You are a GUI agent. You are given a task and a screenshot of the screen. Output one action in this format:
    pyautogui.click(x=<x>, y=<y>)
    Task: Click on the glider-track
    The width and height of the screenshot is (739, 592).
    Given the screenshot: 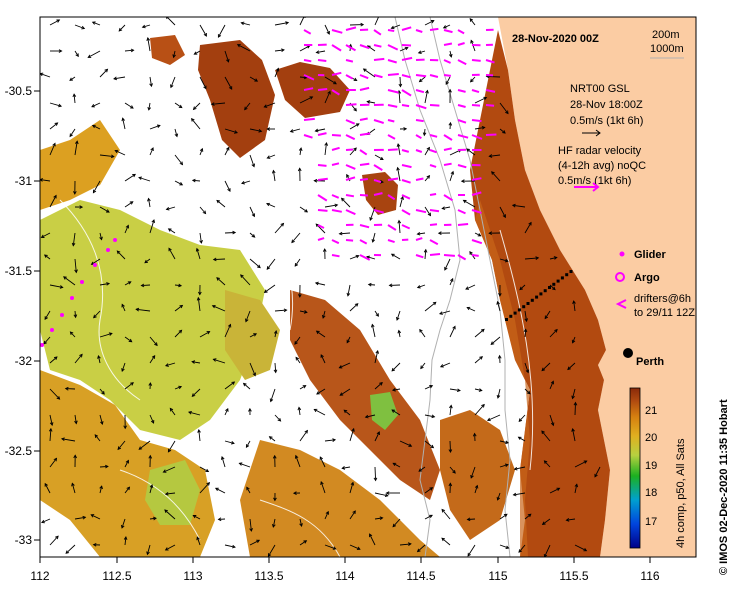 What is the action you would take?
    pyautogui.click(x=539, y=295)
    